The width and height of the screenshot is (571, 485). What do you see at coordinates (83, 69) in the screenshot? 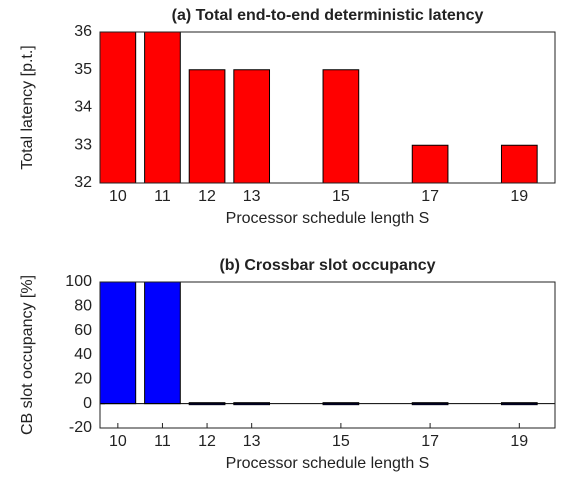
I see `y-tick-label: 35` at bounding box center [83, 69].